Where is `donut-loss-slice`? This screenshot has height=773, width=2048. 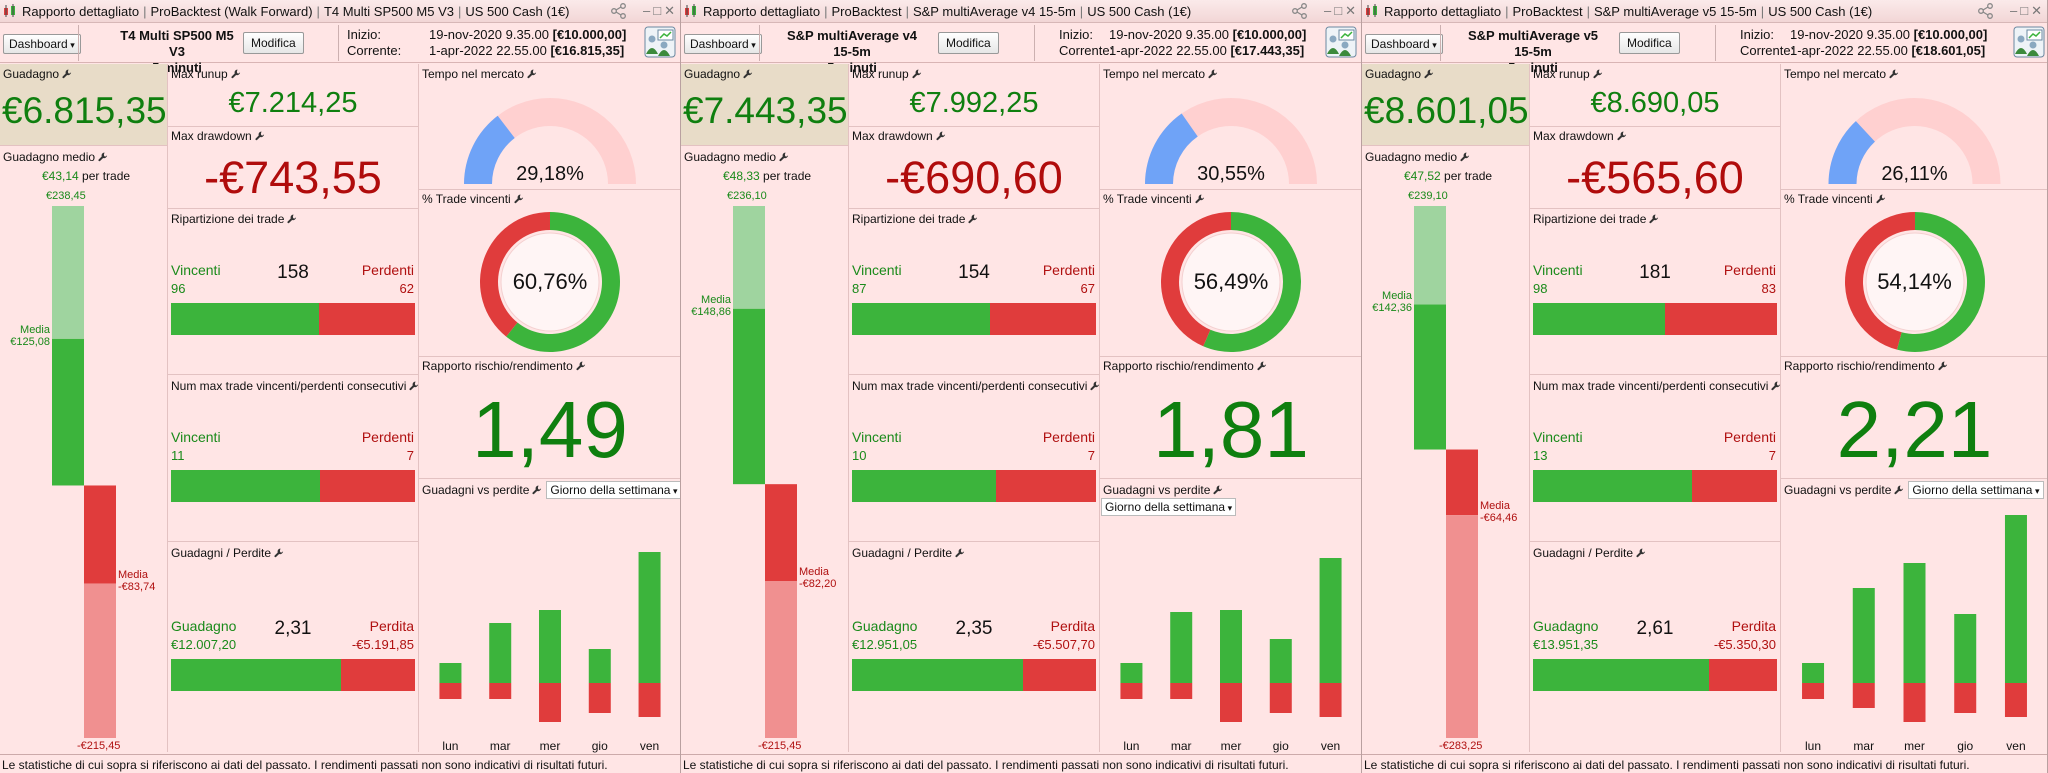 donut-loss-slice is located at coordinates (1196, 279).